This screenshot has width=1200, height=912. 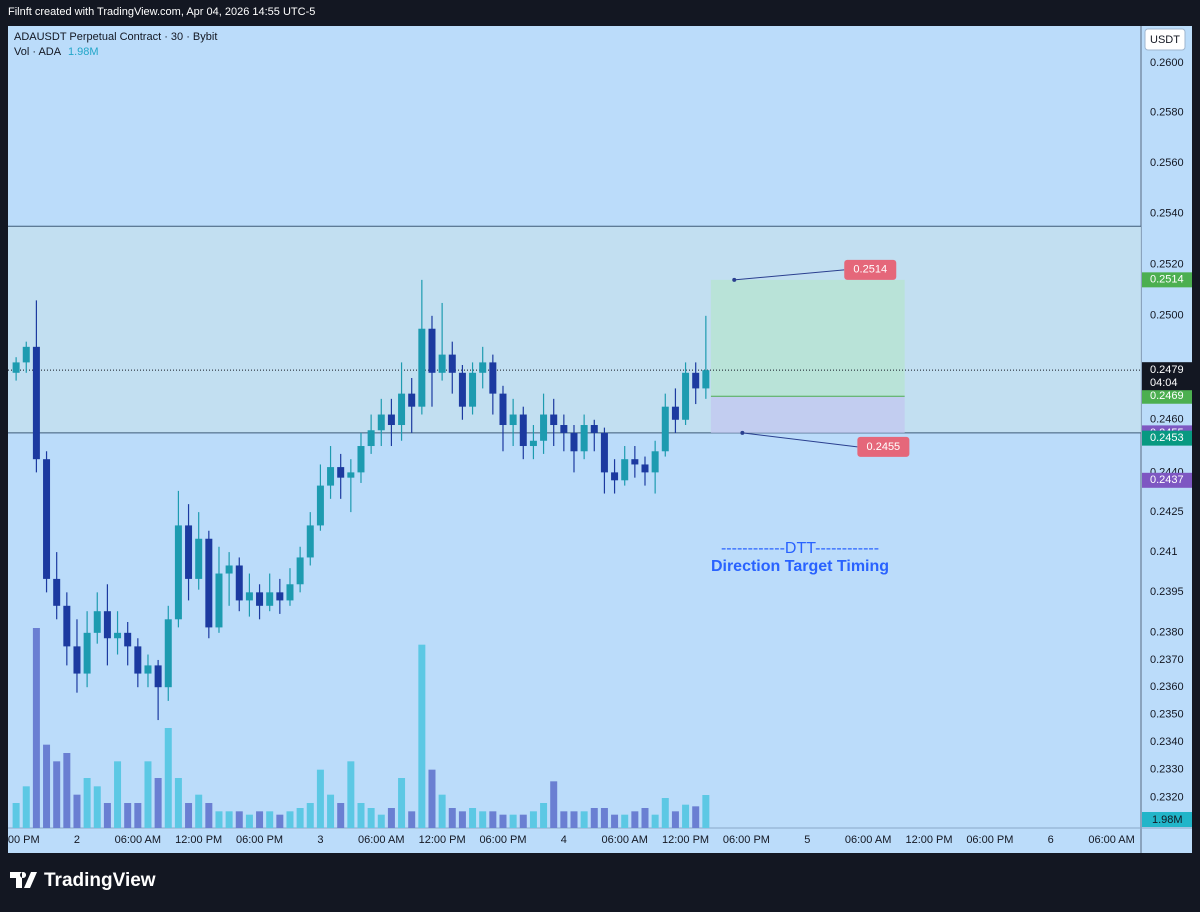 I want to click on volume-title: Vol · ADA, so click(x=38, y=52).